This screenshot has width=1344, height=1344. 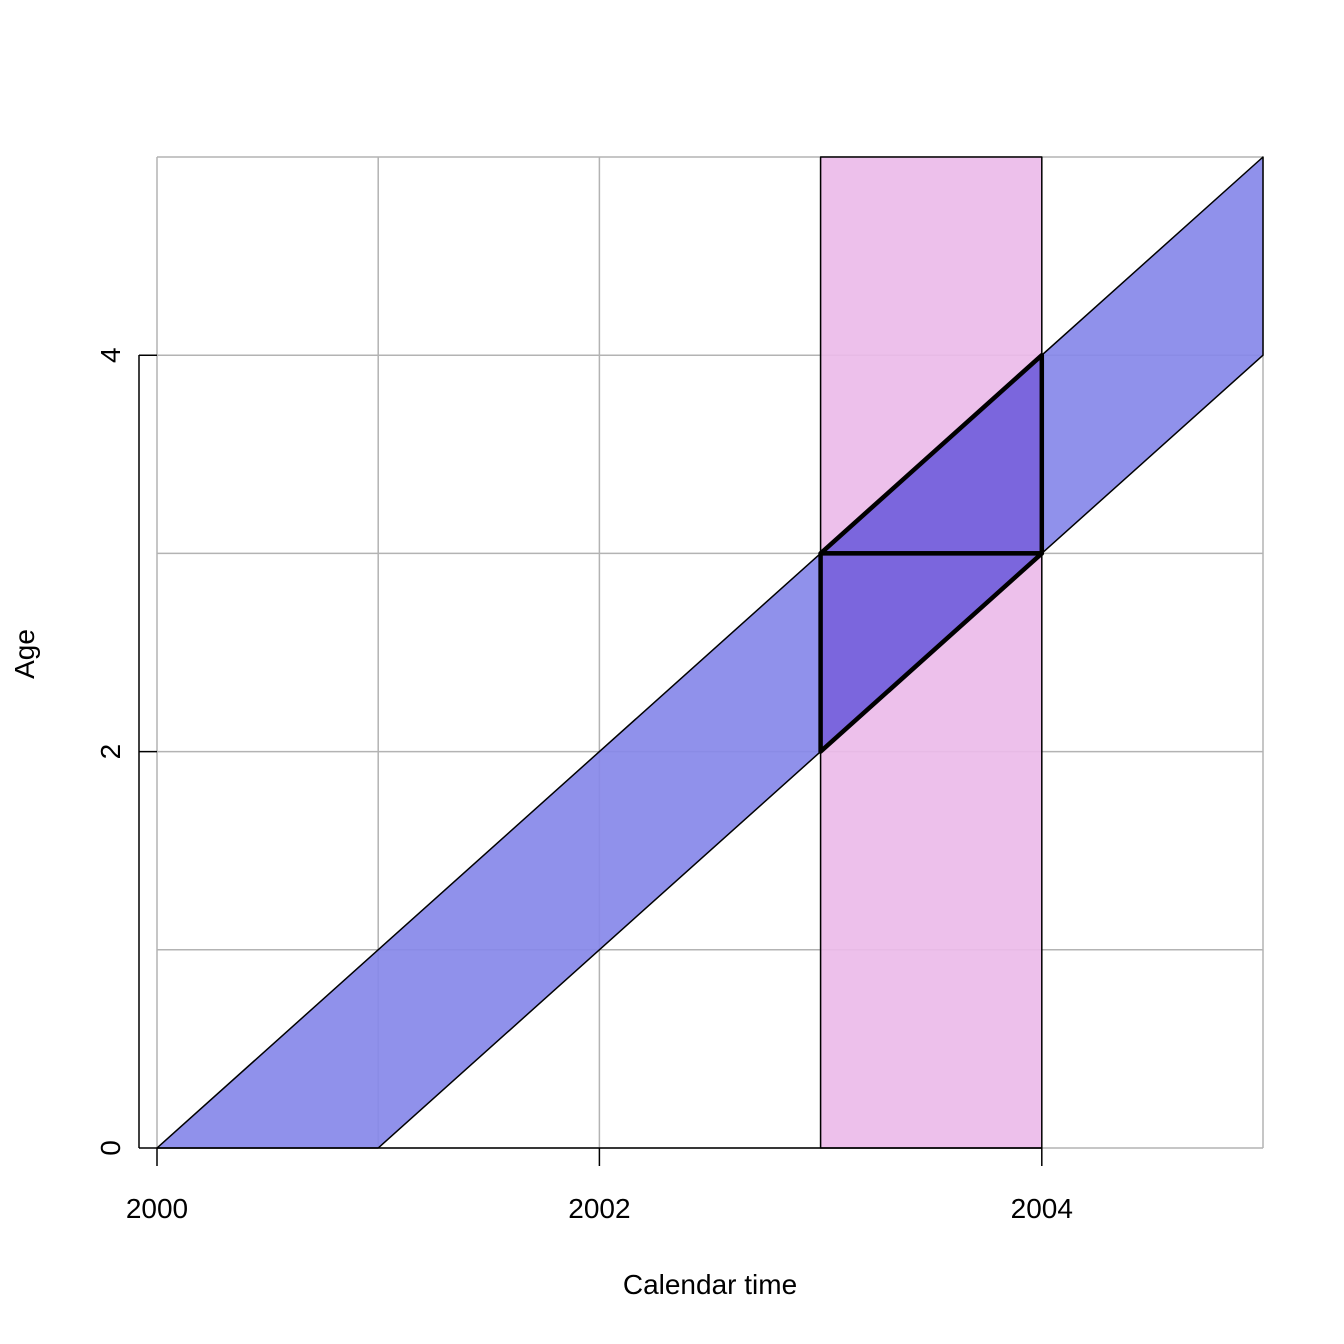 I want to click on y-axis-label: Age, so click(x=24, y=654).